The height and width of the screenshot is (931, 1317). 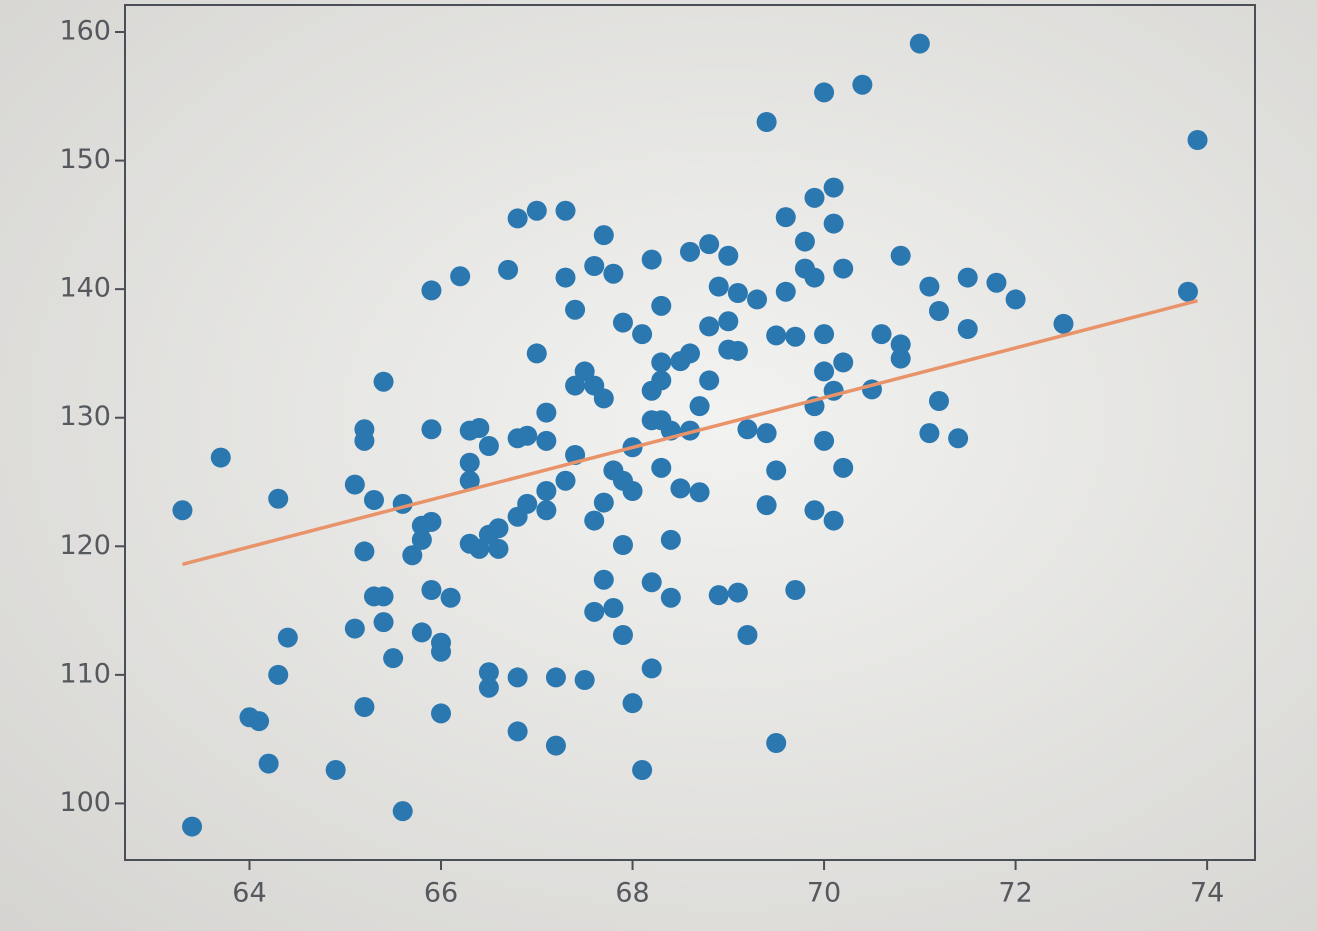 I want to click on x-tick-label: 64, so click(x=249, y=893).